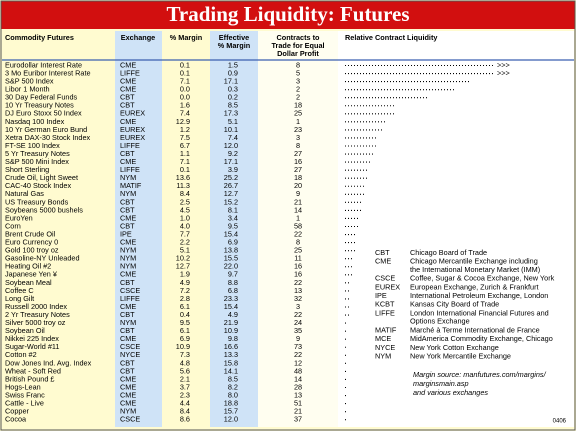 This screenshot has width=576, height=436. Describe the element at coordinates (185, 403) in the screenshot. I see `cell-margin: 4.4` at that location.